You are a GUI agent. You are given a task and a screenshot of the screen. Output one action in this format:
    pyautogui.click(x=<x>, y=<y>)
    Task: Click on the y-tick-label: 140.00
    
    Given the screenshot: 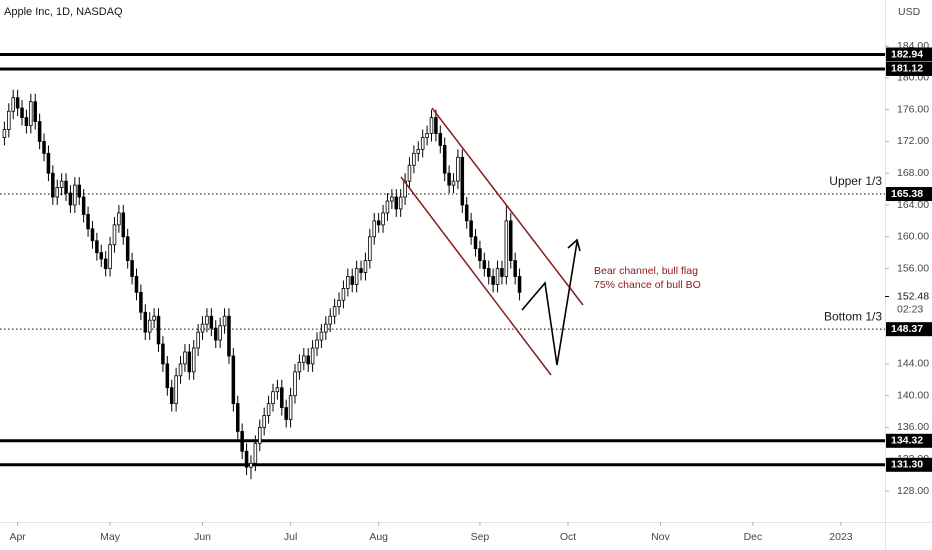 What is the action you would take?
    pyautogui.click(x=913, y=395)
    